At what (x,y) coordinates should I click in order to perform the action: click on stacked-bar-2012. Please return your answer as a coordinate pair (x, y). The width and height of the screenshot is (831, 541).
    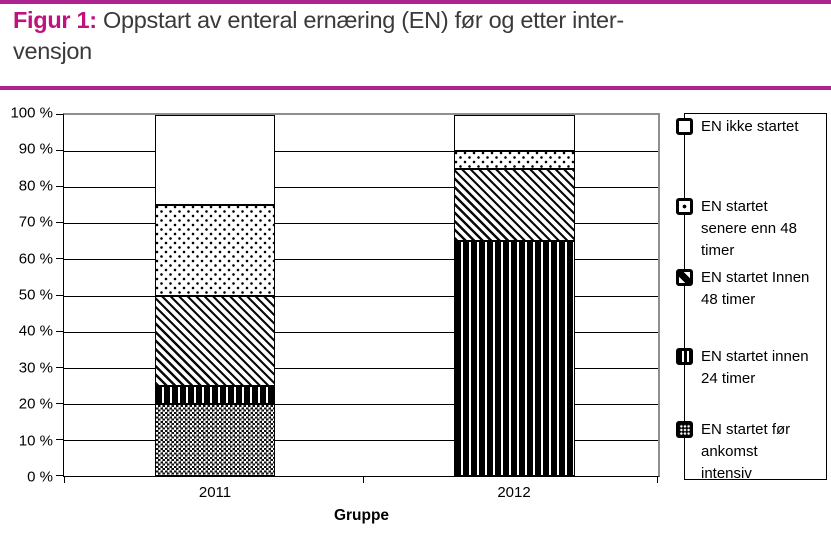
    Looking at the image, I should click on (514, 295).